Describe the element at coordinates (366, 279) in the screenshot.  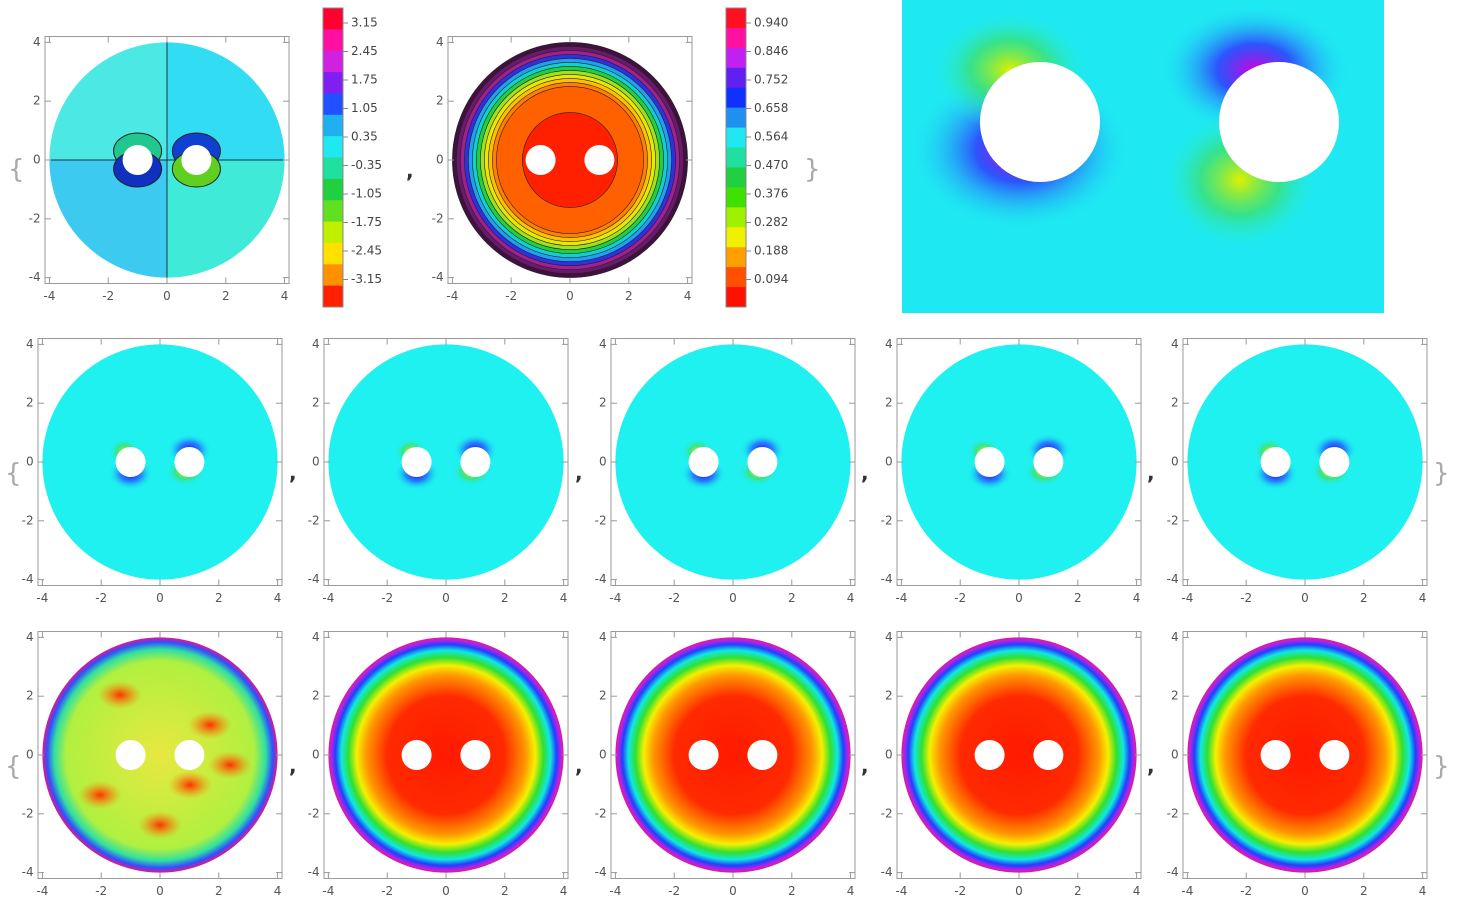
I see `legend-label: -3.15` at that location.